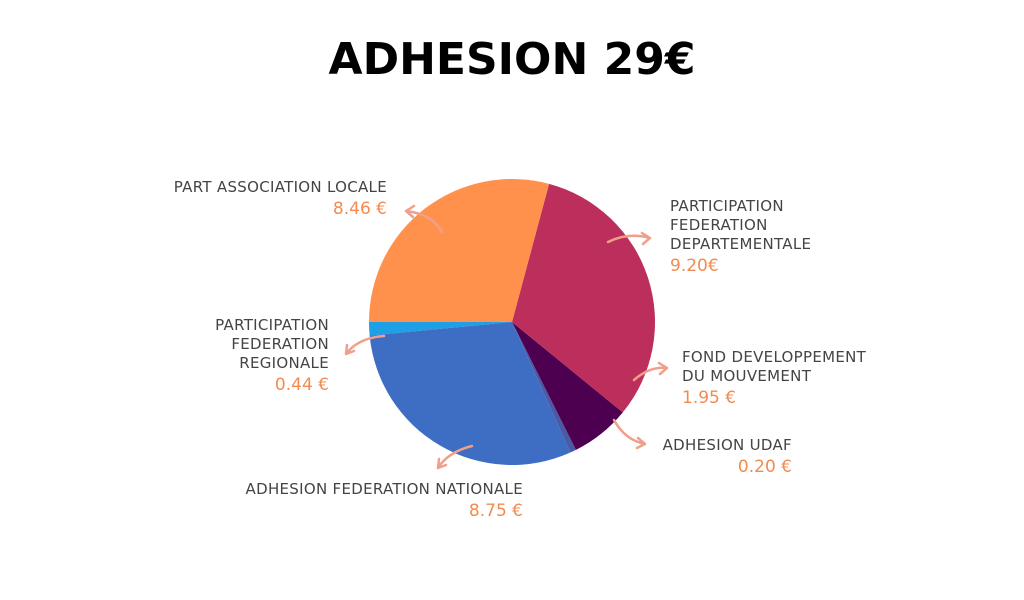 This screenshot has width=1024, height=600. I want to click on value-label: 9.20€, so click(694, 266).